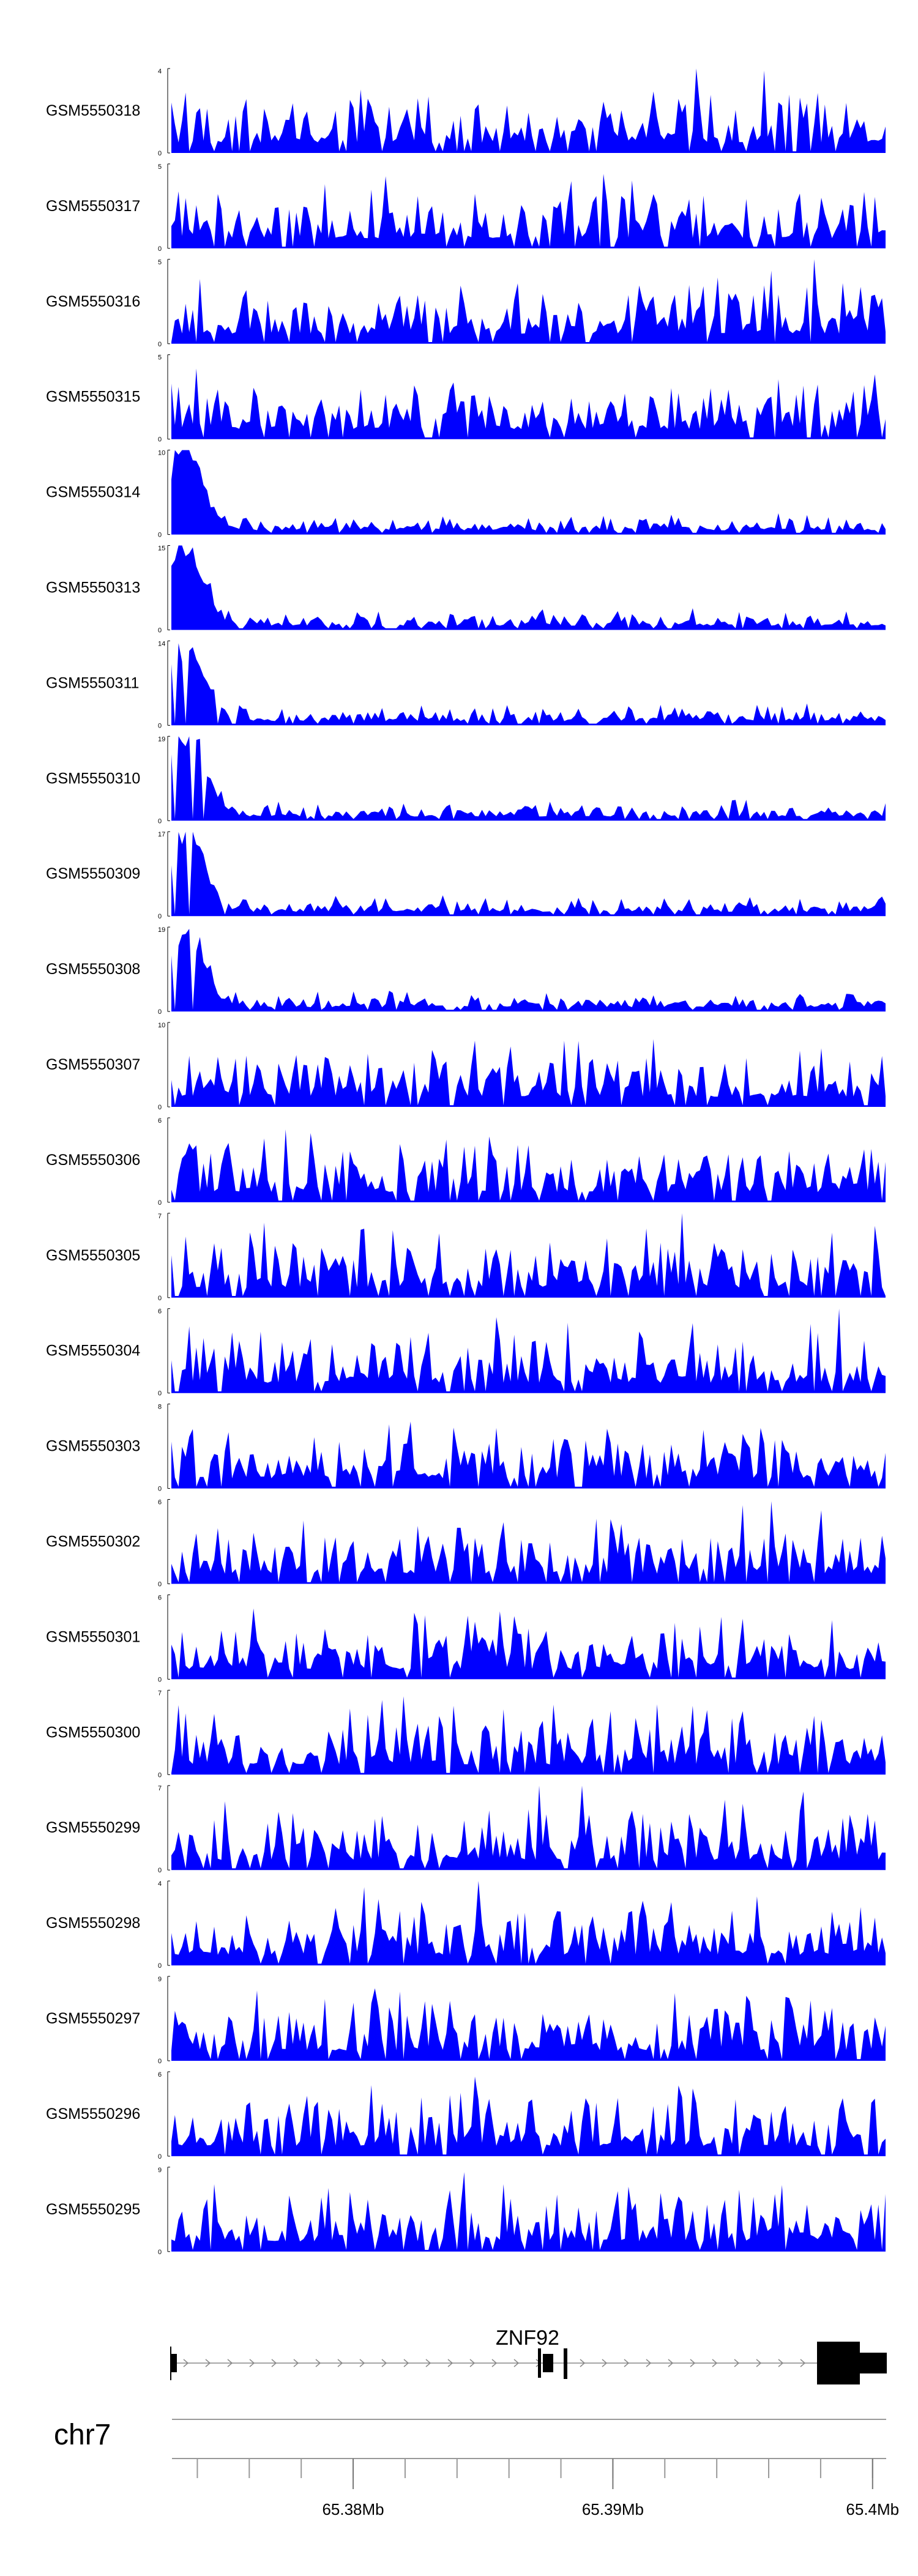 Image resolution: width=918 pixels, height=2576 pixels. I want to click on track-label: GSM5550300, so click(93, 1732).